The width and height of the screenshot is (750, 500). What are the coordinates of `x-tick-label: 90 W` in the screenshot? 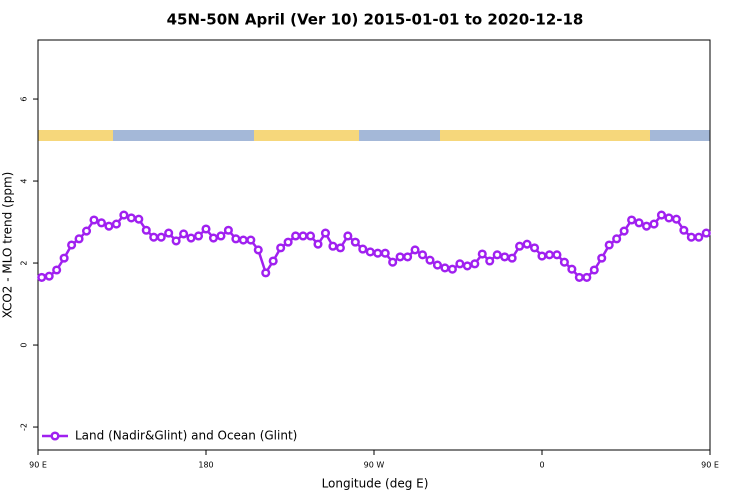 It's located at (374, 465).